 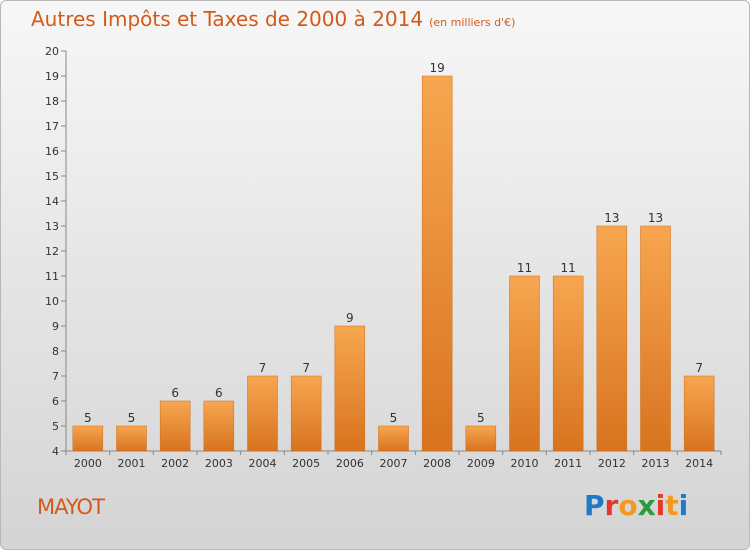 I want to click on y-tick-label: 11, so click(x=52, y=276).